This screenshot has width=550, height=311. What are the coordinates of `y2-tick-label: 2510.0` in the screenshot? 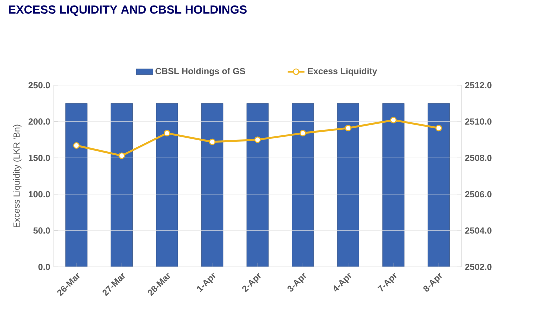 It's located at (478, 121).